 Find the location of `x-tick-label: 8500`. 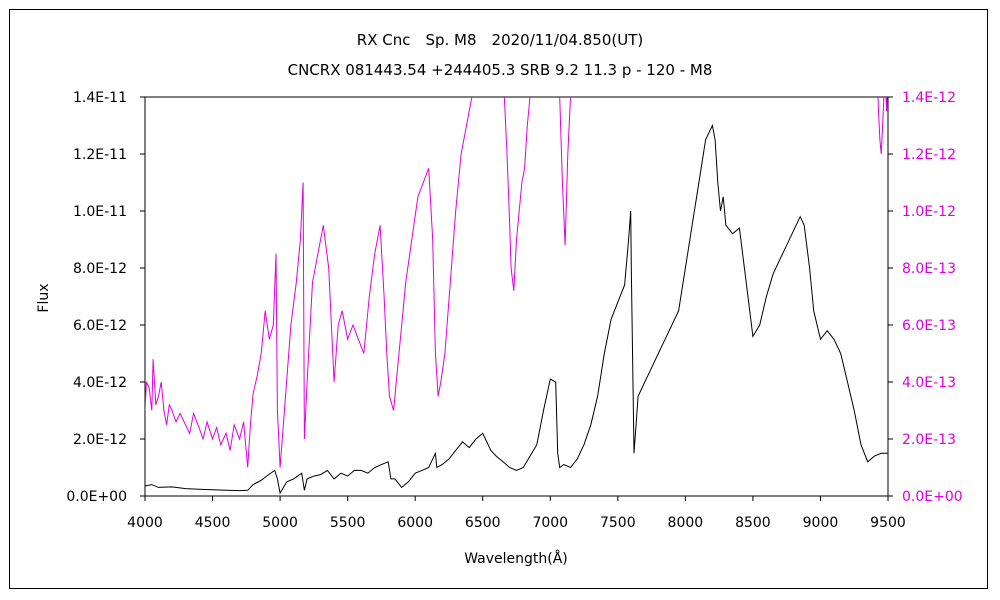

x-tick-label: 8500 is located at coordinates (753, 523).